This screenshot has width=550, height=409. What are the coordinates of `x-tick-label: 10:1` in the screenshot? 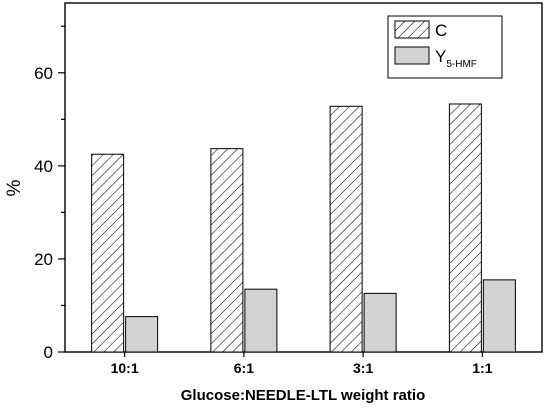 It's located at (125, 368).